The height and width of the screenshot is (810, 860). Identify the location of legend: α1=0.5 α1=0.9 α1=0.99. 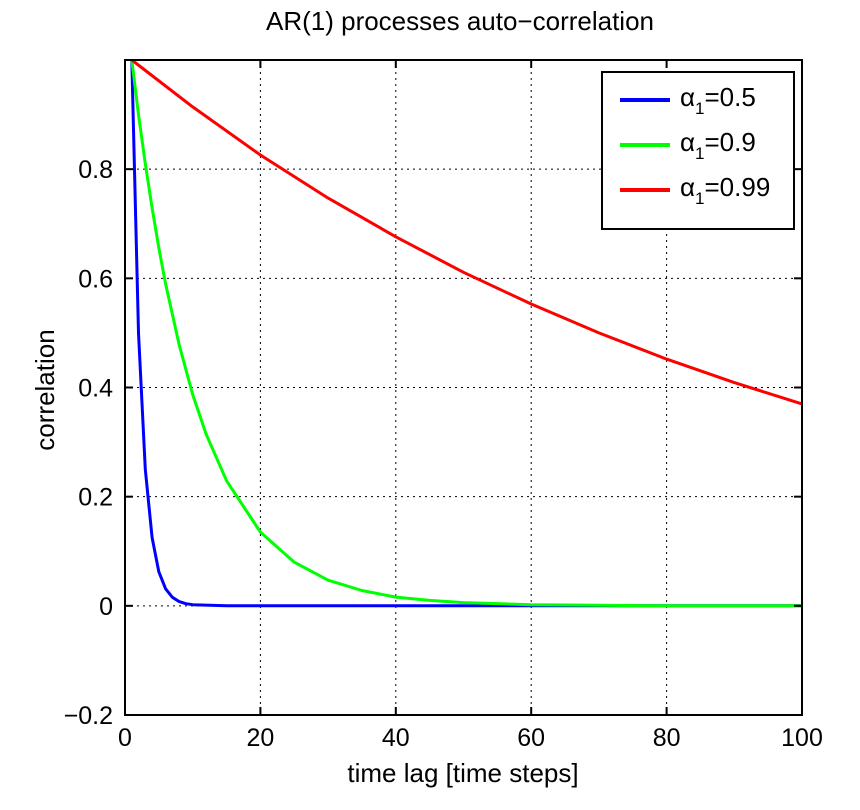
(698, 150).